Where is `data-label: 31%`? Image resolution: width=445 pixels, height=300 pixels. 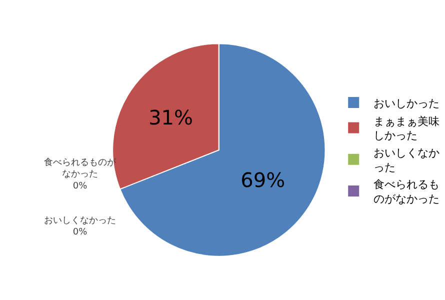 data-label: 31% is located at coordinates (171, 117).